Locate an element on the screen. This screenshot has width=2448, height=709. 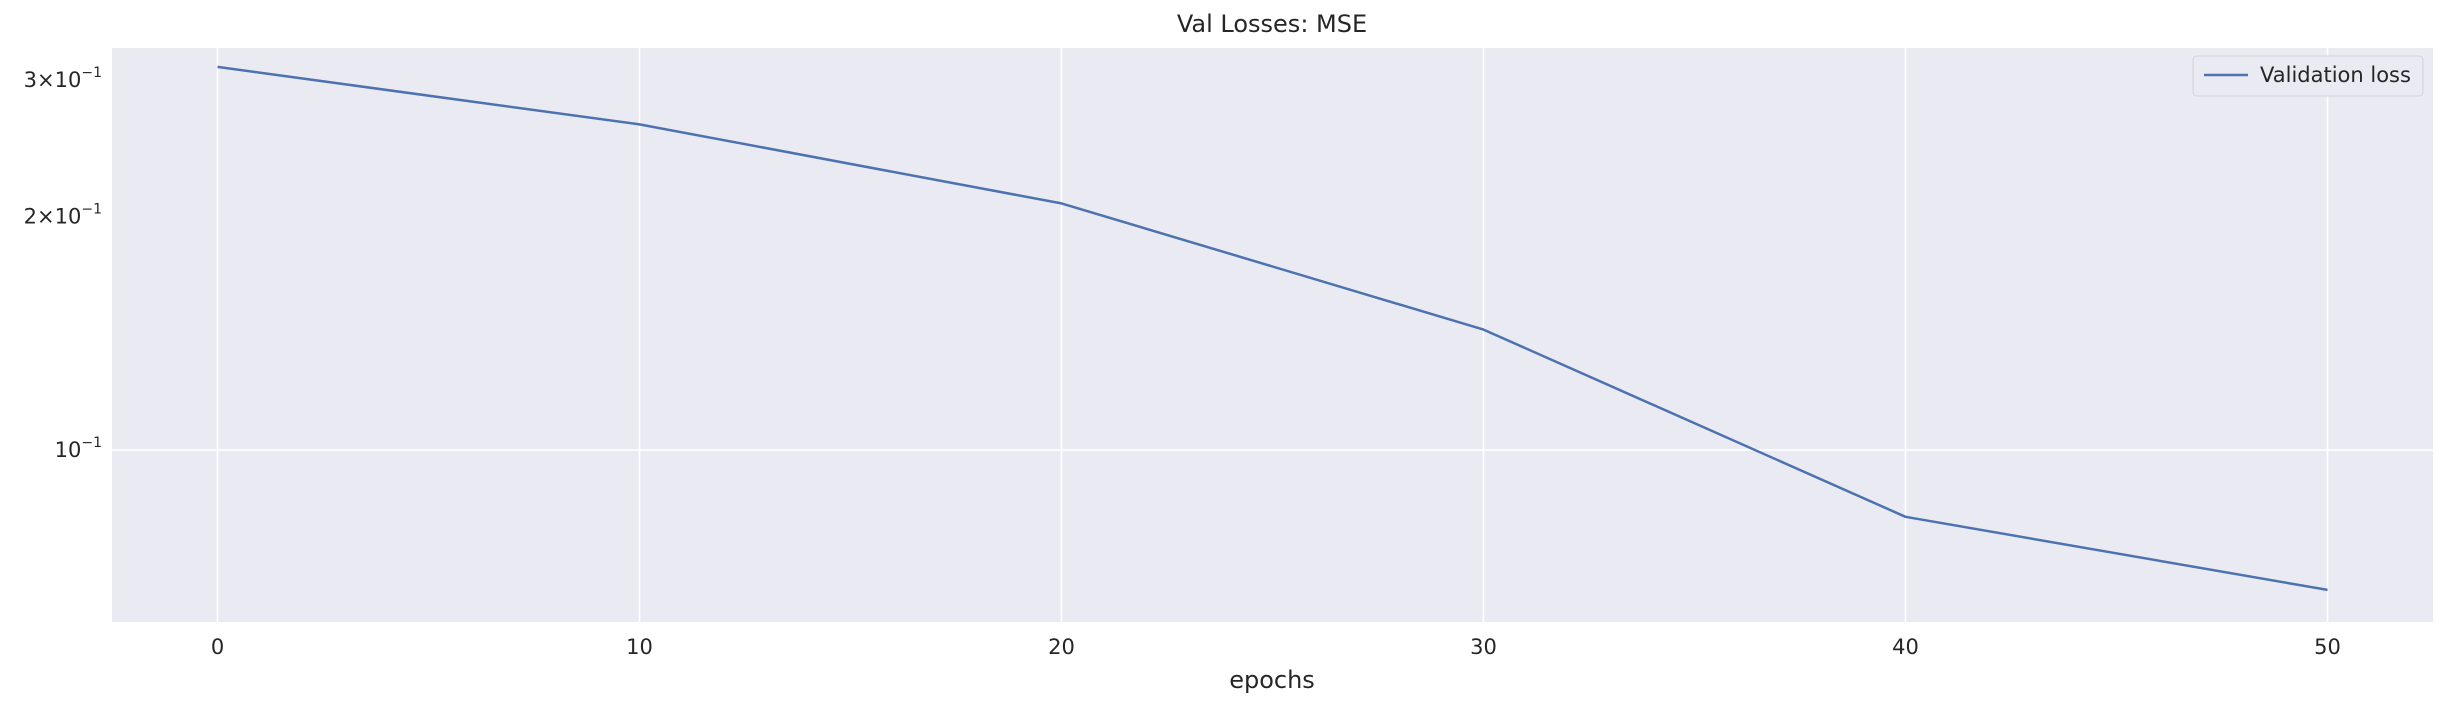
x-tick-label: 30 is located at coordinates (1483, 647).